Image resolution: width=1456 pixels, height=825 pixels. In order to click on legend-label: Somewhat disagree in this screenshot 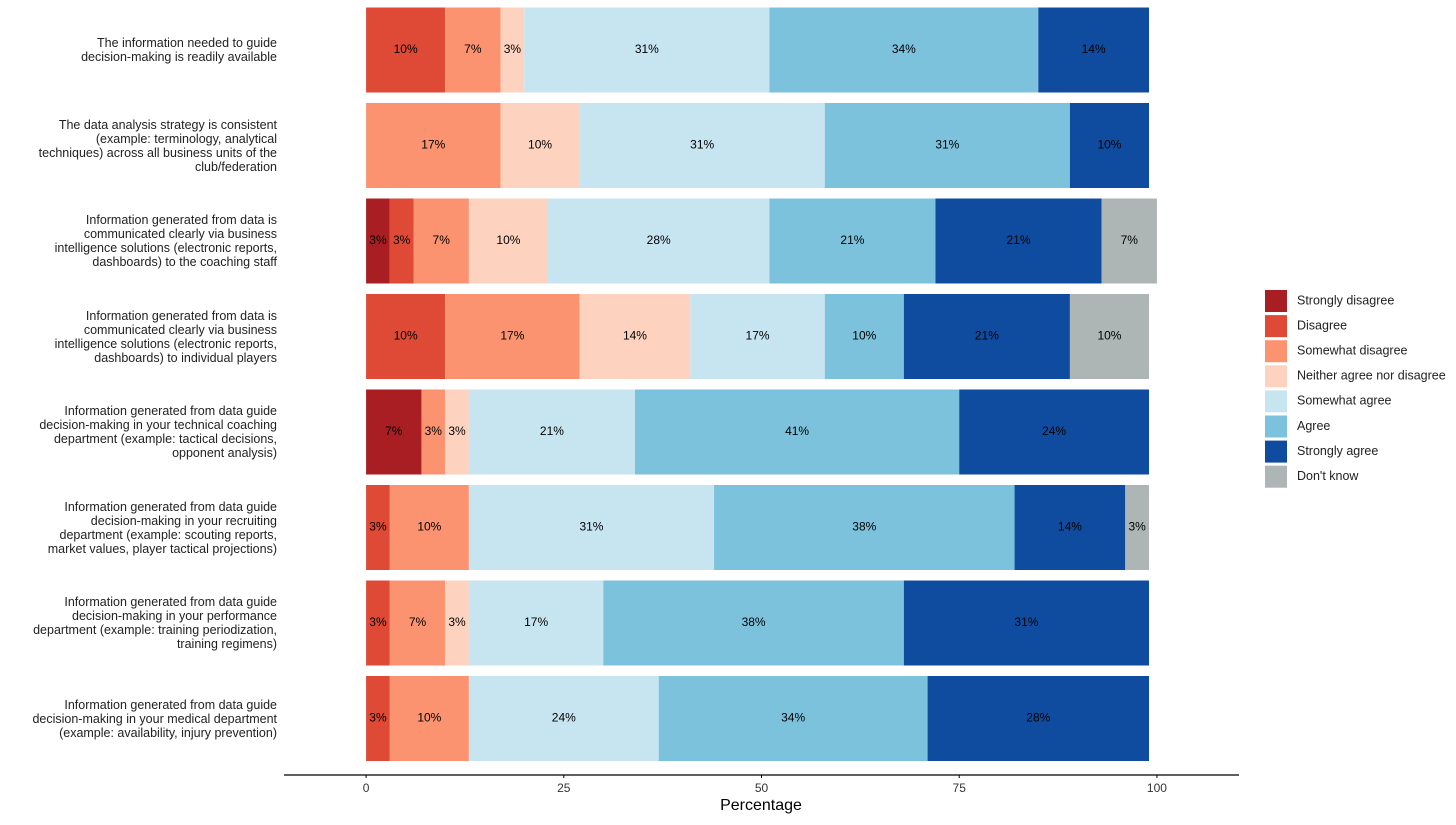, I will do `click(1352, 350)`.